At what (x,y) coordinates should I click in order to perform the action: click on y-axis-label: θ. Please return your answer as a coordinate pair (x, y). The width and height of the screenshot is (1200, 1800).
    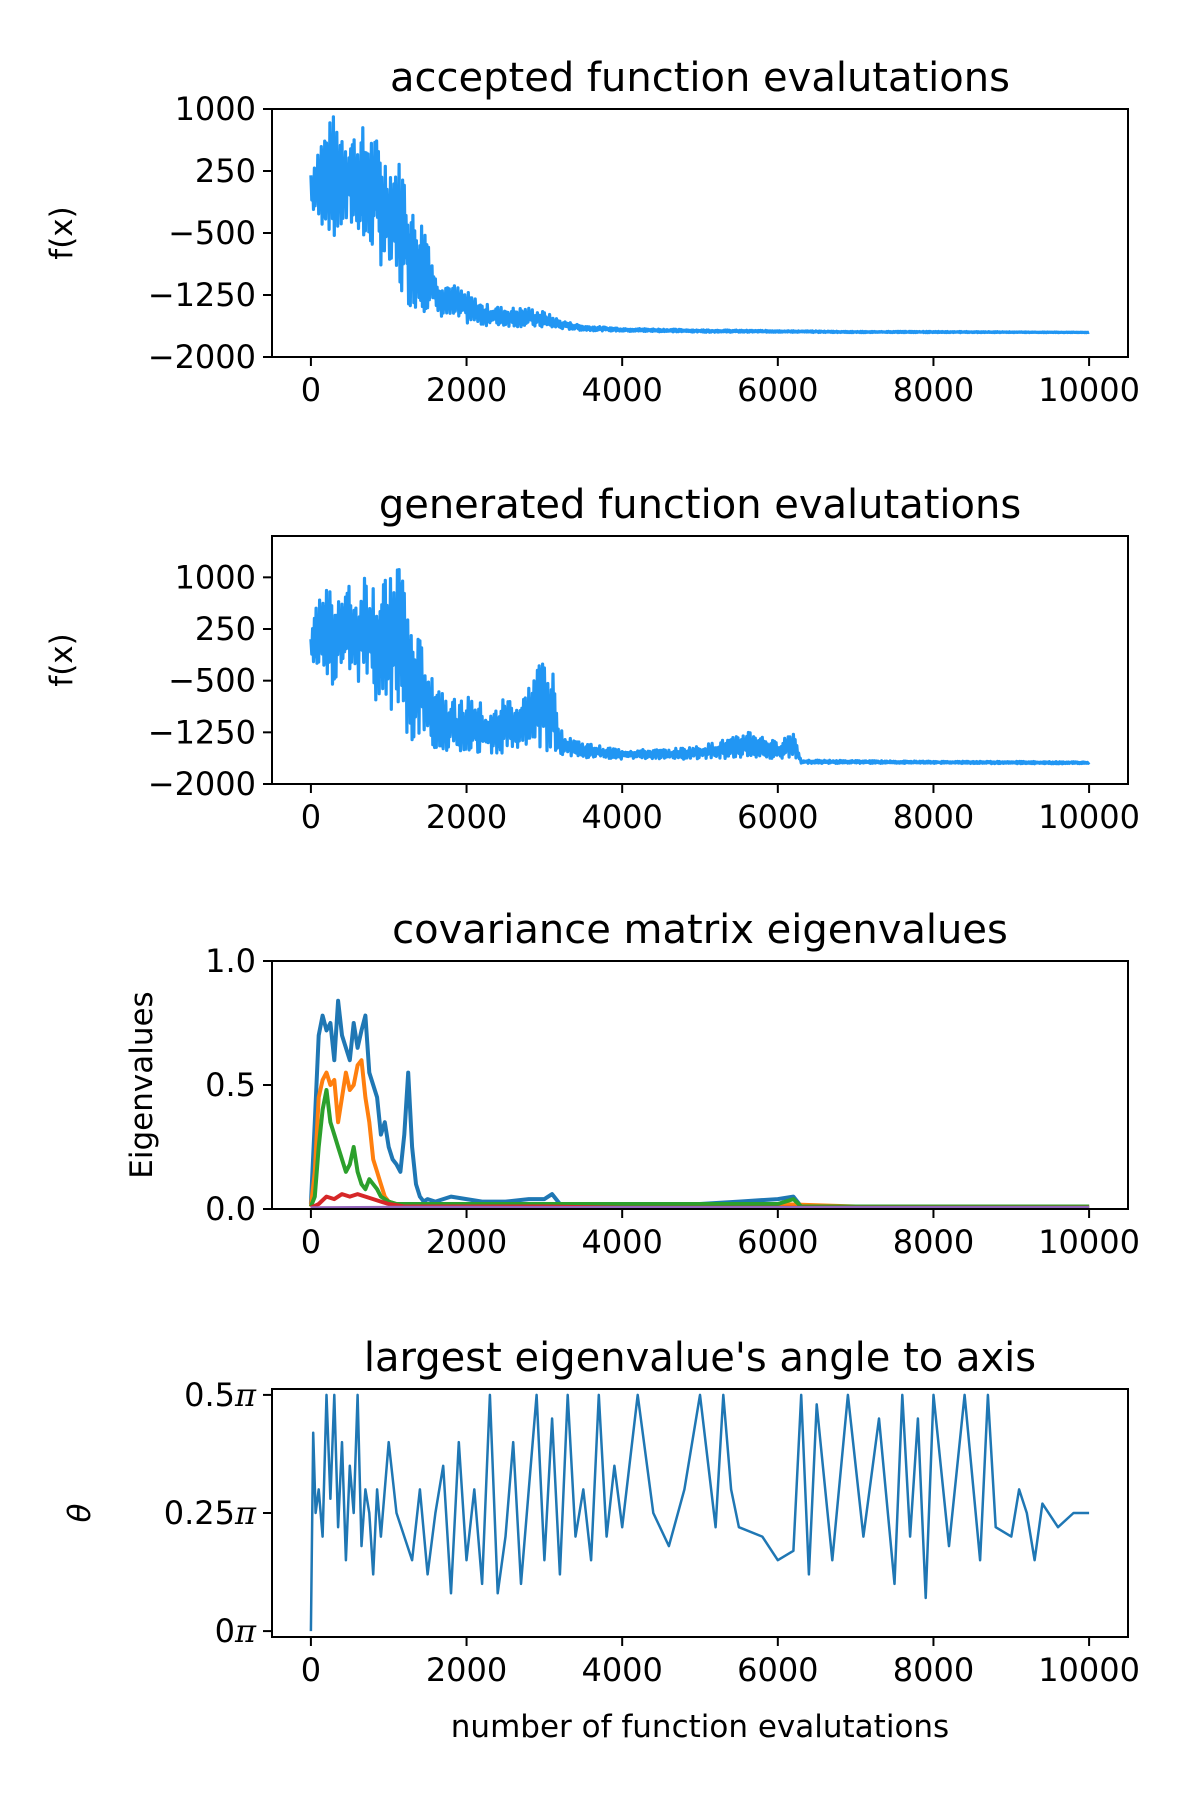
    Looking at the image, I should click on (80, 1512).